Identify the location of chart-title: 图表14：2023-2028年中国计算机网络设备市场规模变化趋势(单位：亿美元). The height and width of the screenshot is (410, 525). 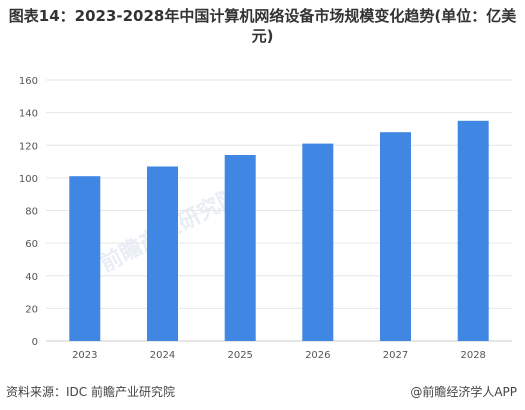
(262, 26).